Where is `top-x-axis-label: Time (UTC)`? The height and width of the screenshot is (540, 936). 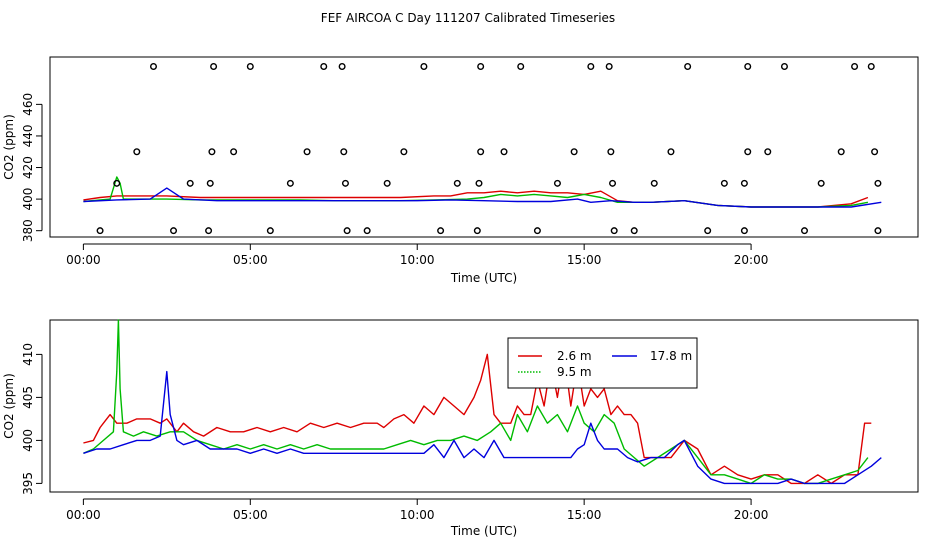
top-x-axis-label: Time (UTC) is located at coordinates (483, 278).